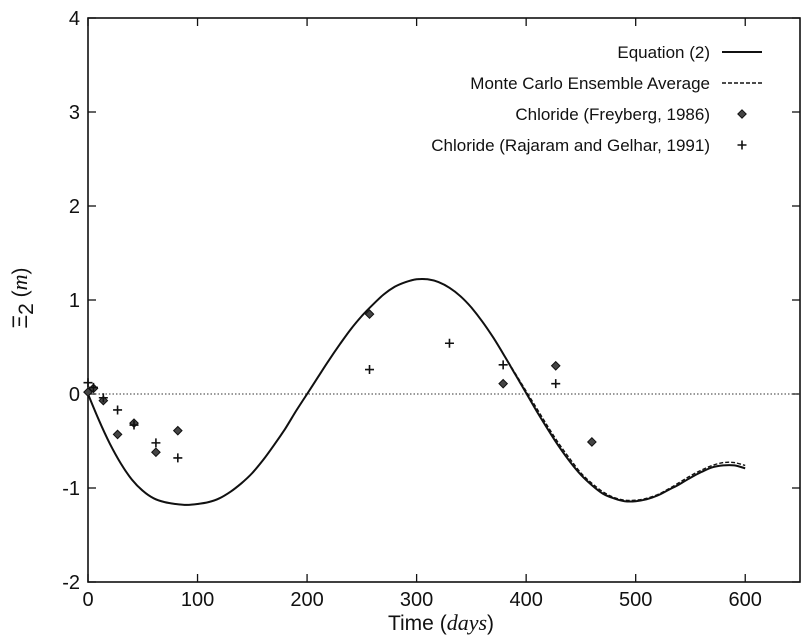  Describe the element at coordinates (74, 19) in the screenshot. I see `y-tick-label: 4` at that location.